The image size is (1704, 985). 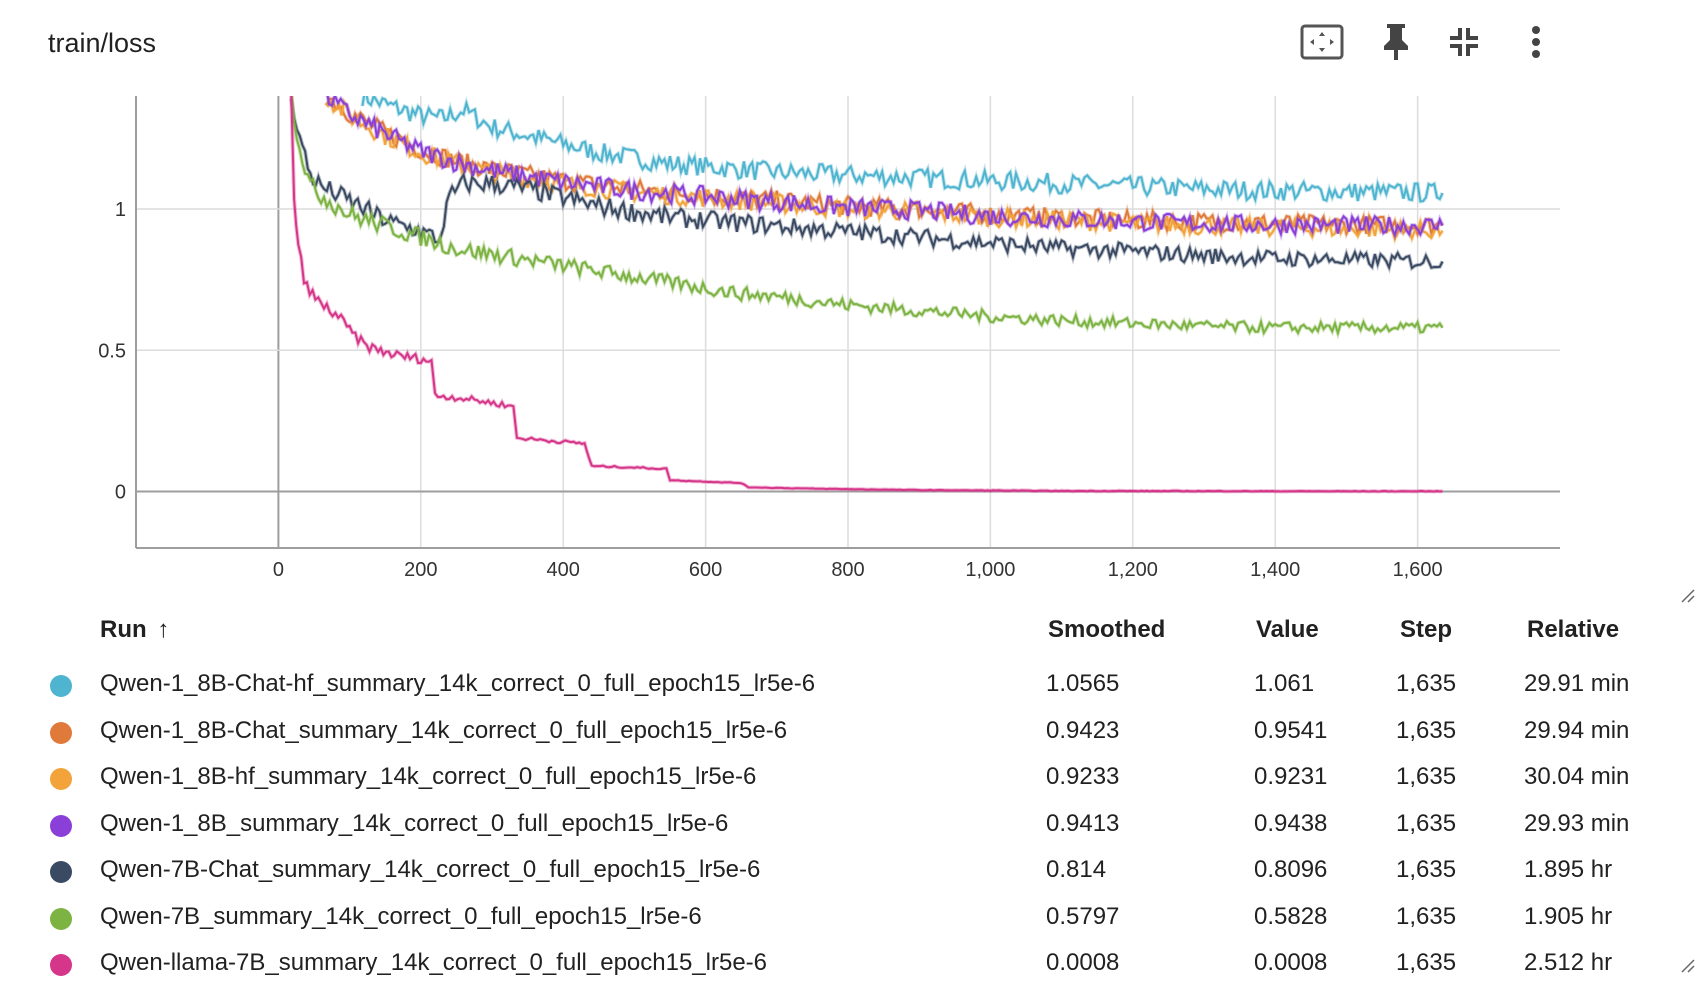 I want to click on legend-cell-relative: 29.91 min, so click(x=1577, y=683).